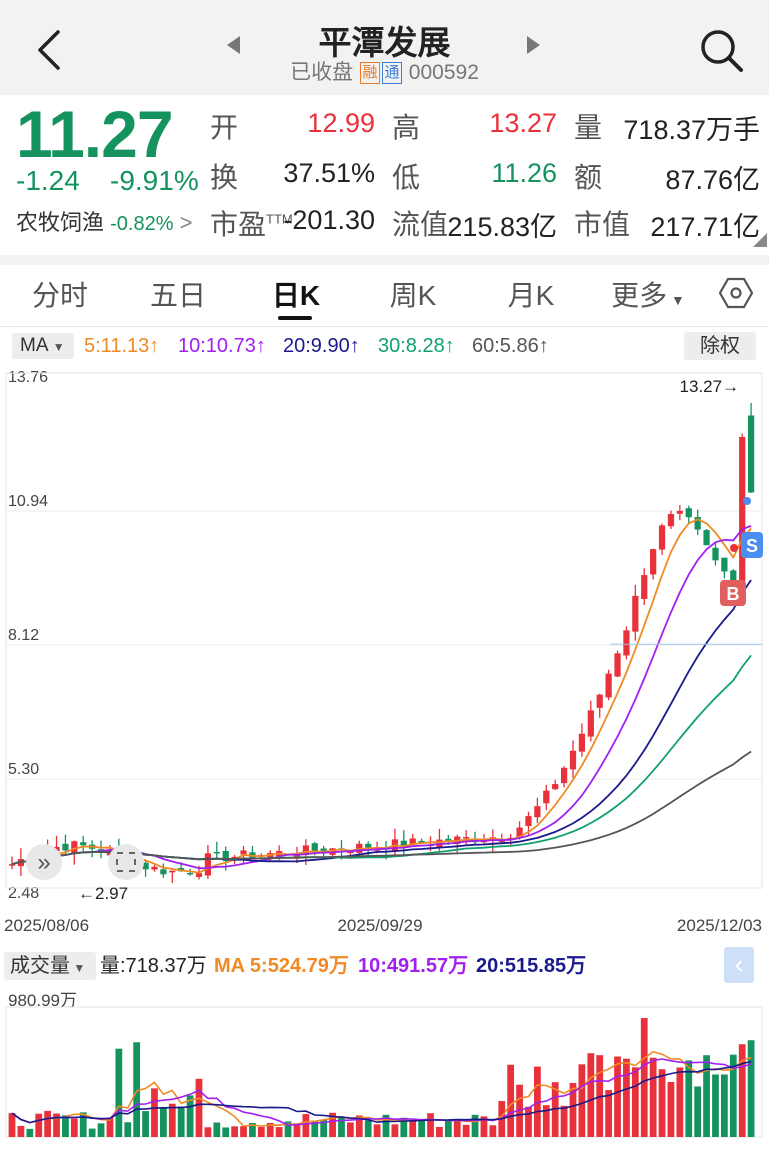 The height and width of the screenshot is (1150, 769). I want to click on volume-selector: 成交量 ▼, so click(50, 966).